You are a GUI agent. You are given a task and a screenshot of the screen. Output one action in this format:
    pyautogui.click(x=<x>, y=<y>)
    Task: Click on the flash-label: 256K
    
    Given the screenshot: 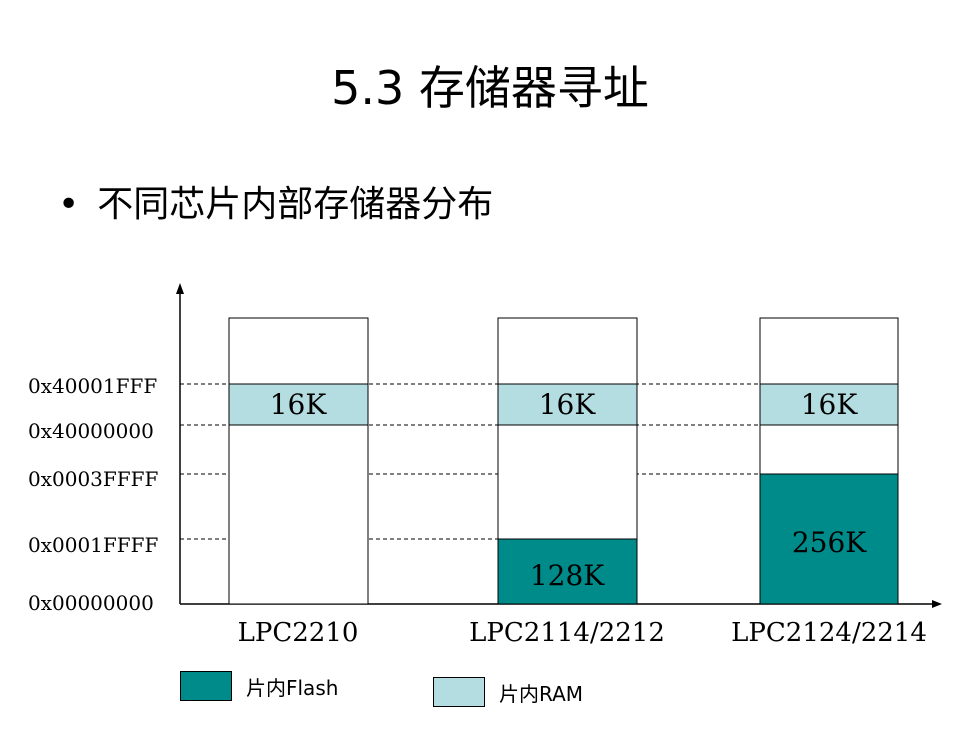 What is the action you would take?
    pyautogui.click(x=829, y=542)
    